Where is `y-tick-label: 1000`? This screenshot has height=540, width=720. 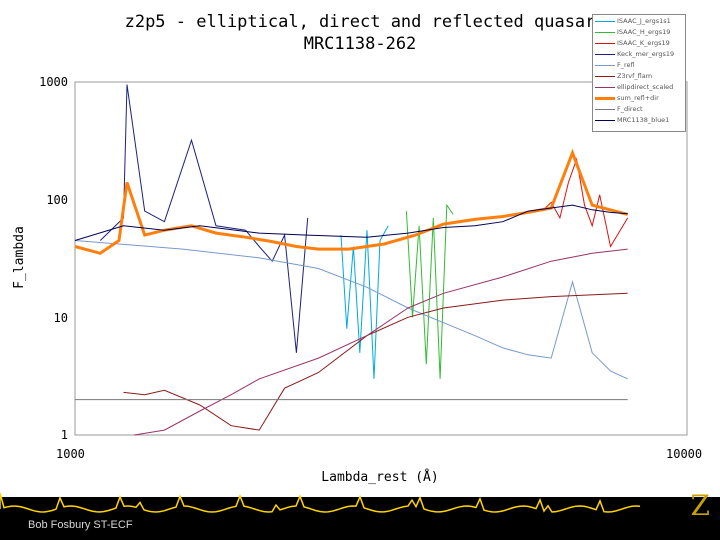
y-tick-label: 1000 is located at coordinates (53, 82).